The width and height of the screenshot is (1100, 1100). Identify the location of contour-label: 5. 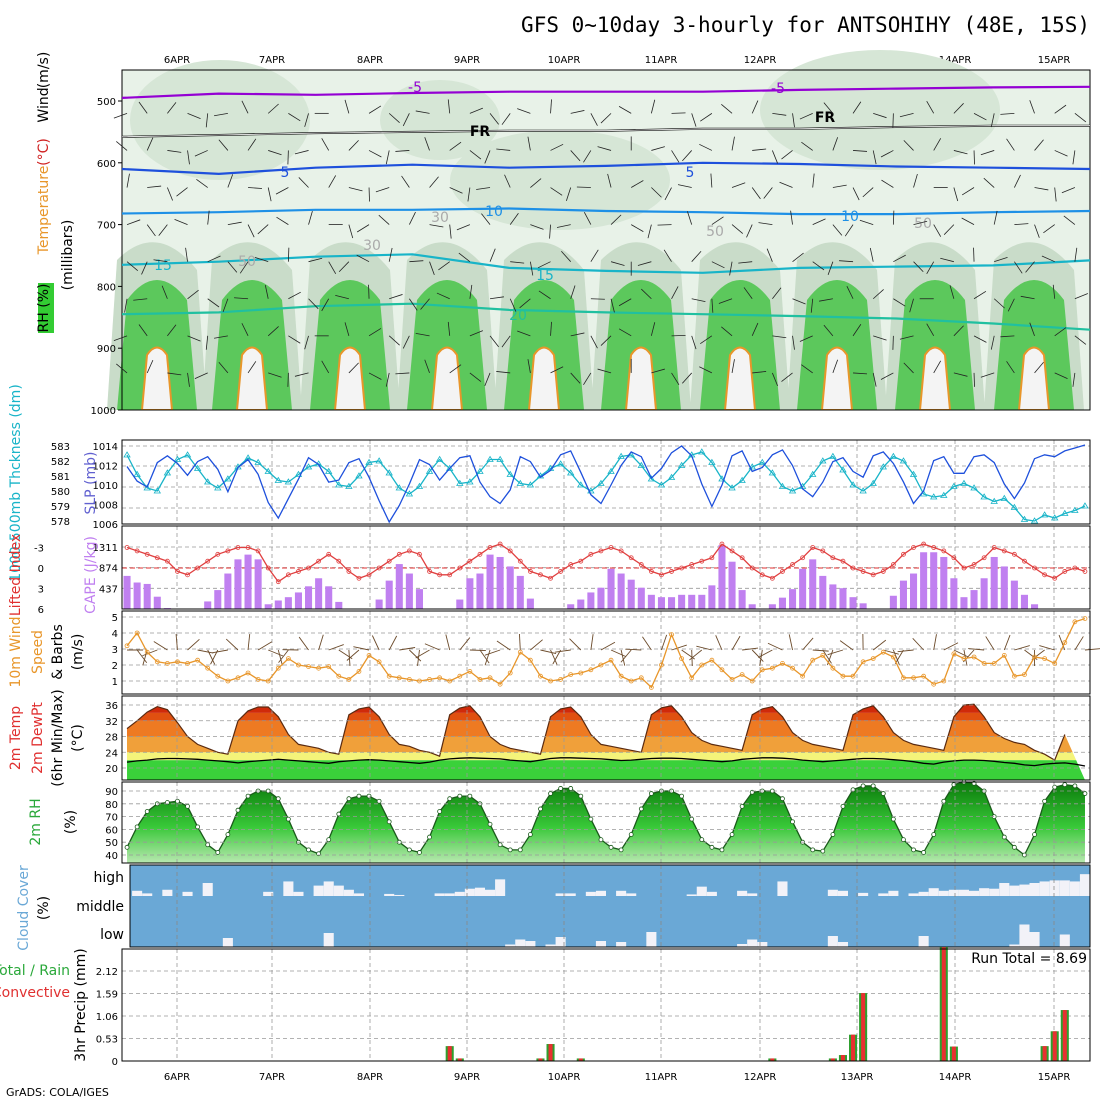
(690, 173).